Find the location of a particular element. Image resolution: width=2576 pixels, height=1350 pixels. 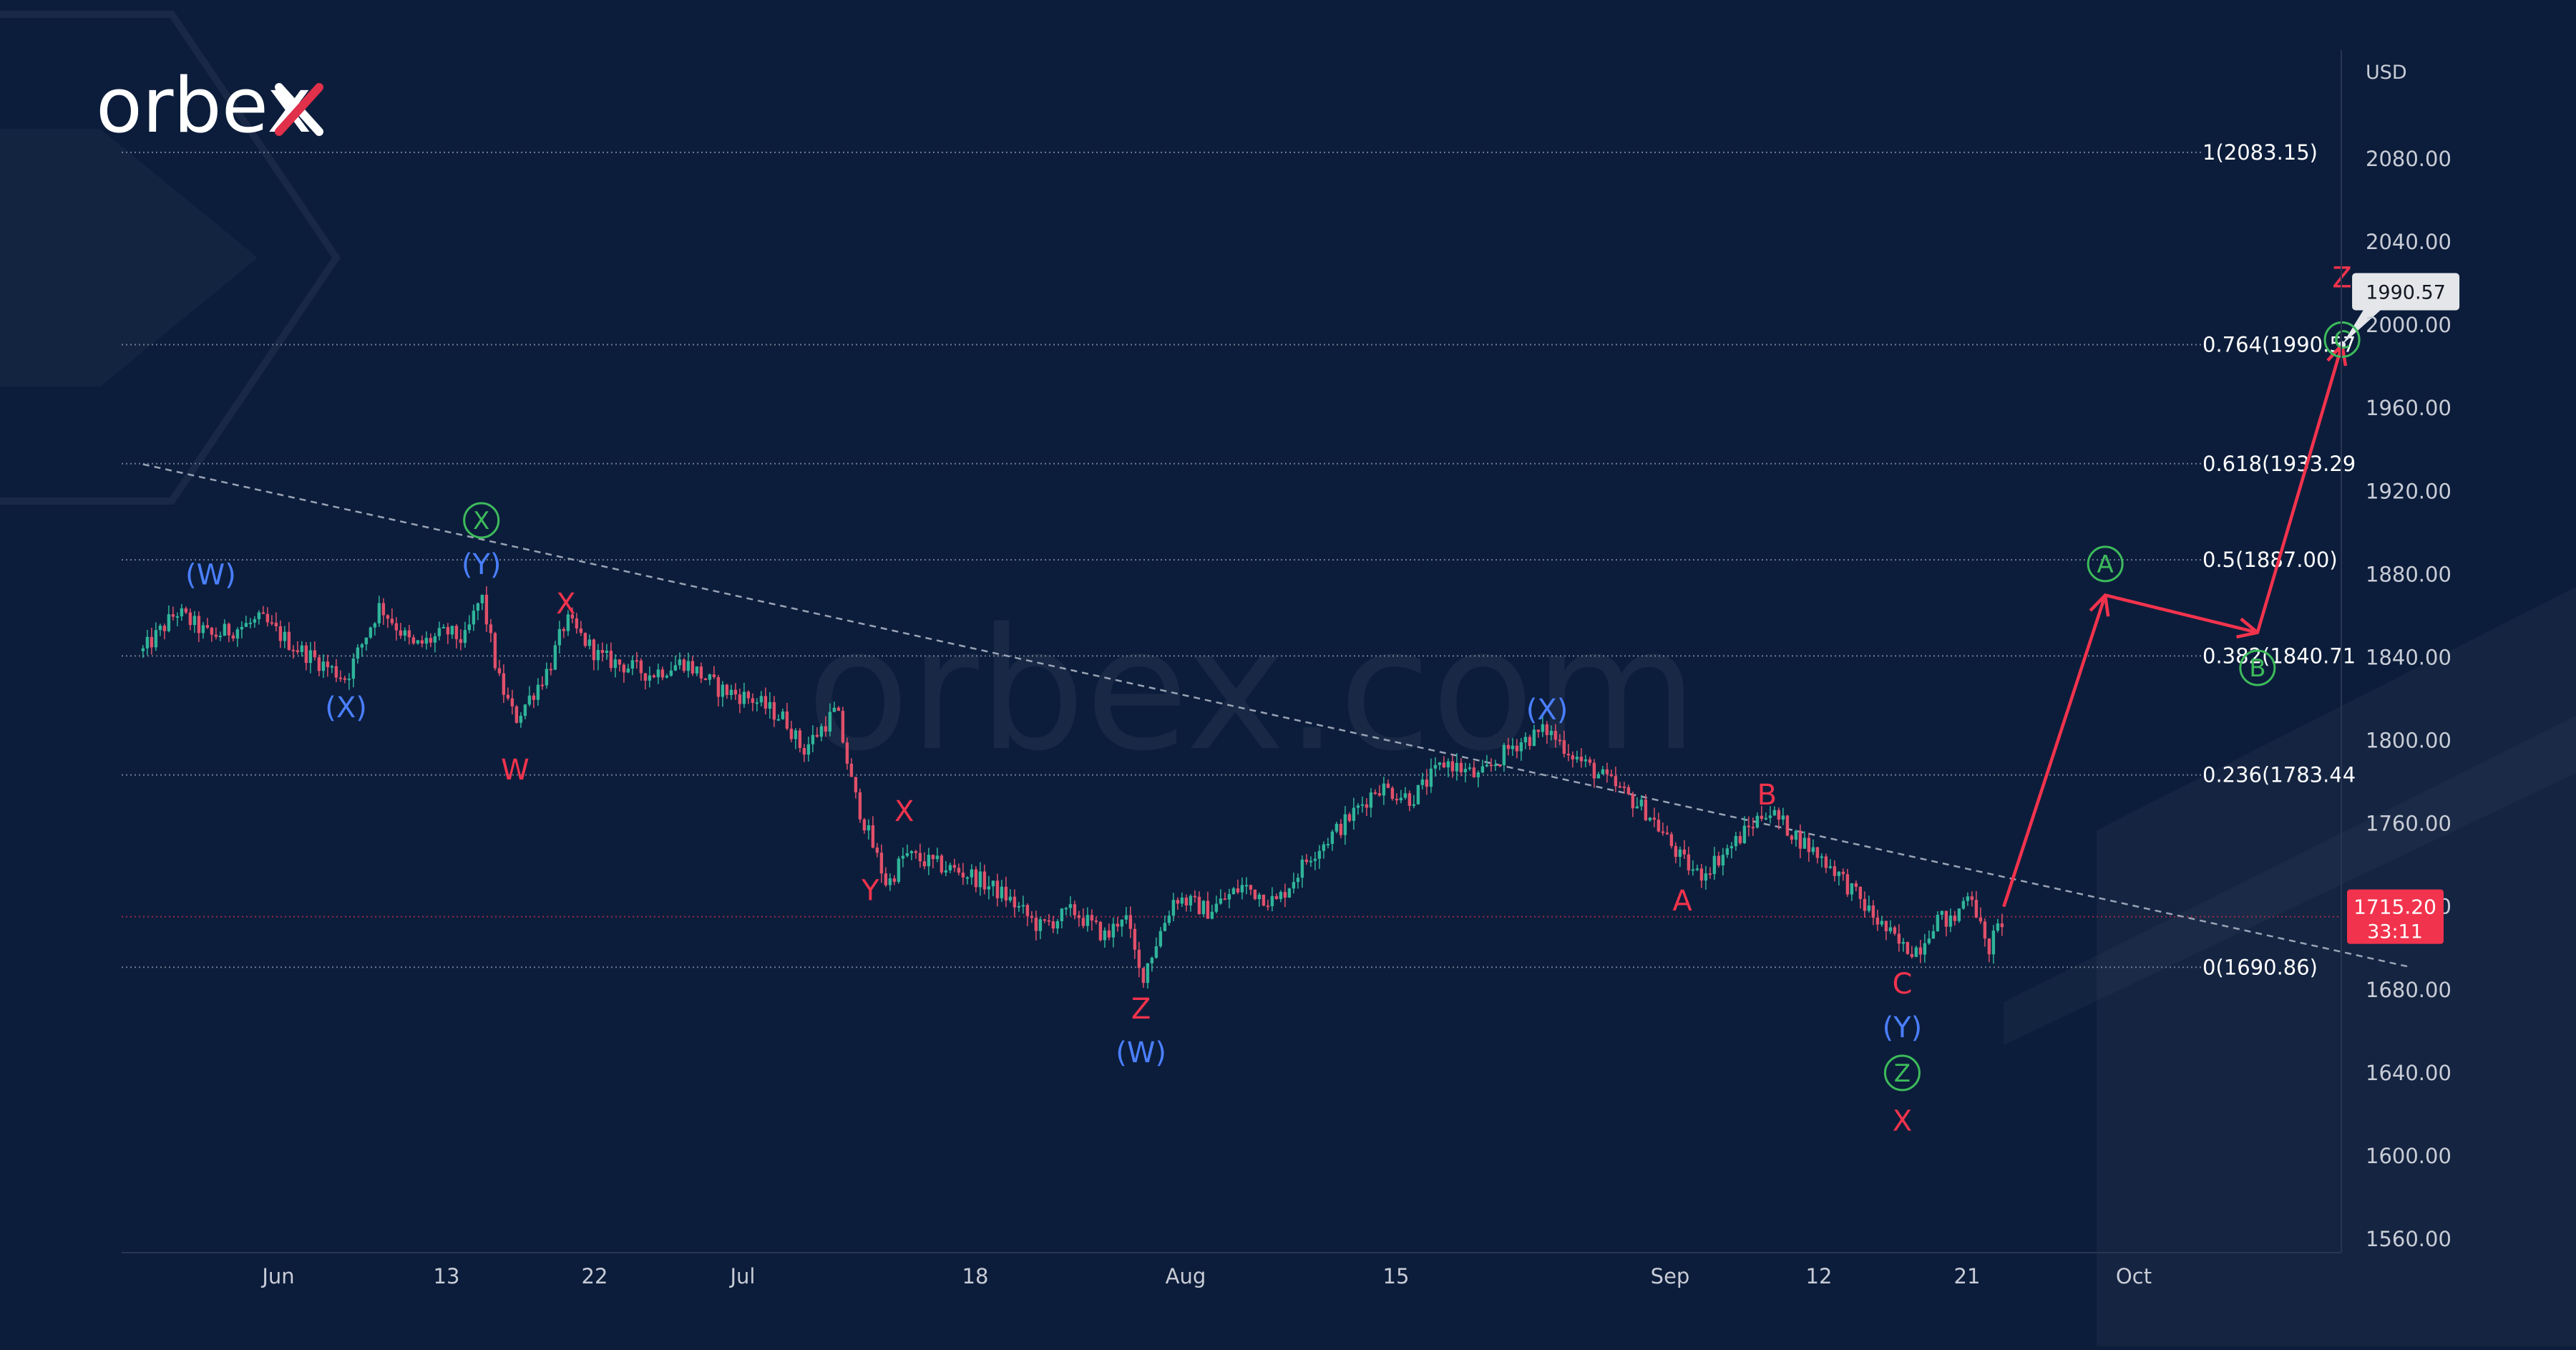

projection-arrowhead is located at coordinates (2248, 628).